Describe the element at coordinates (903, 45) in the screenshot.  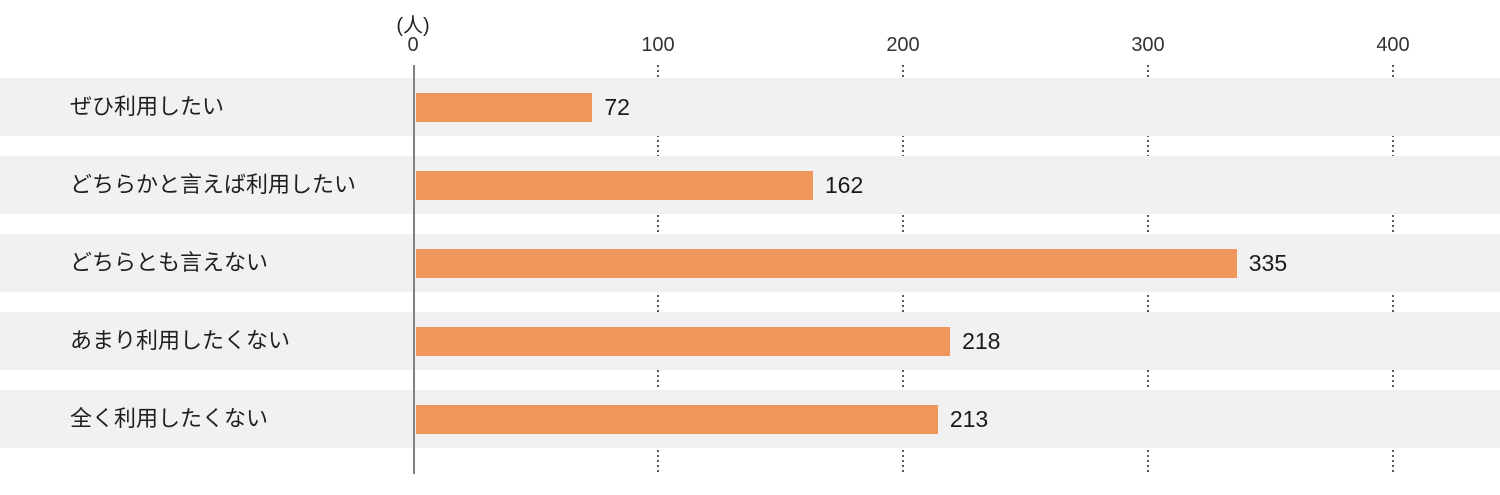
I see `x-axis-tick-label: 200` at that location.